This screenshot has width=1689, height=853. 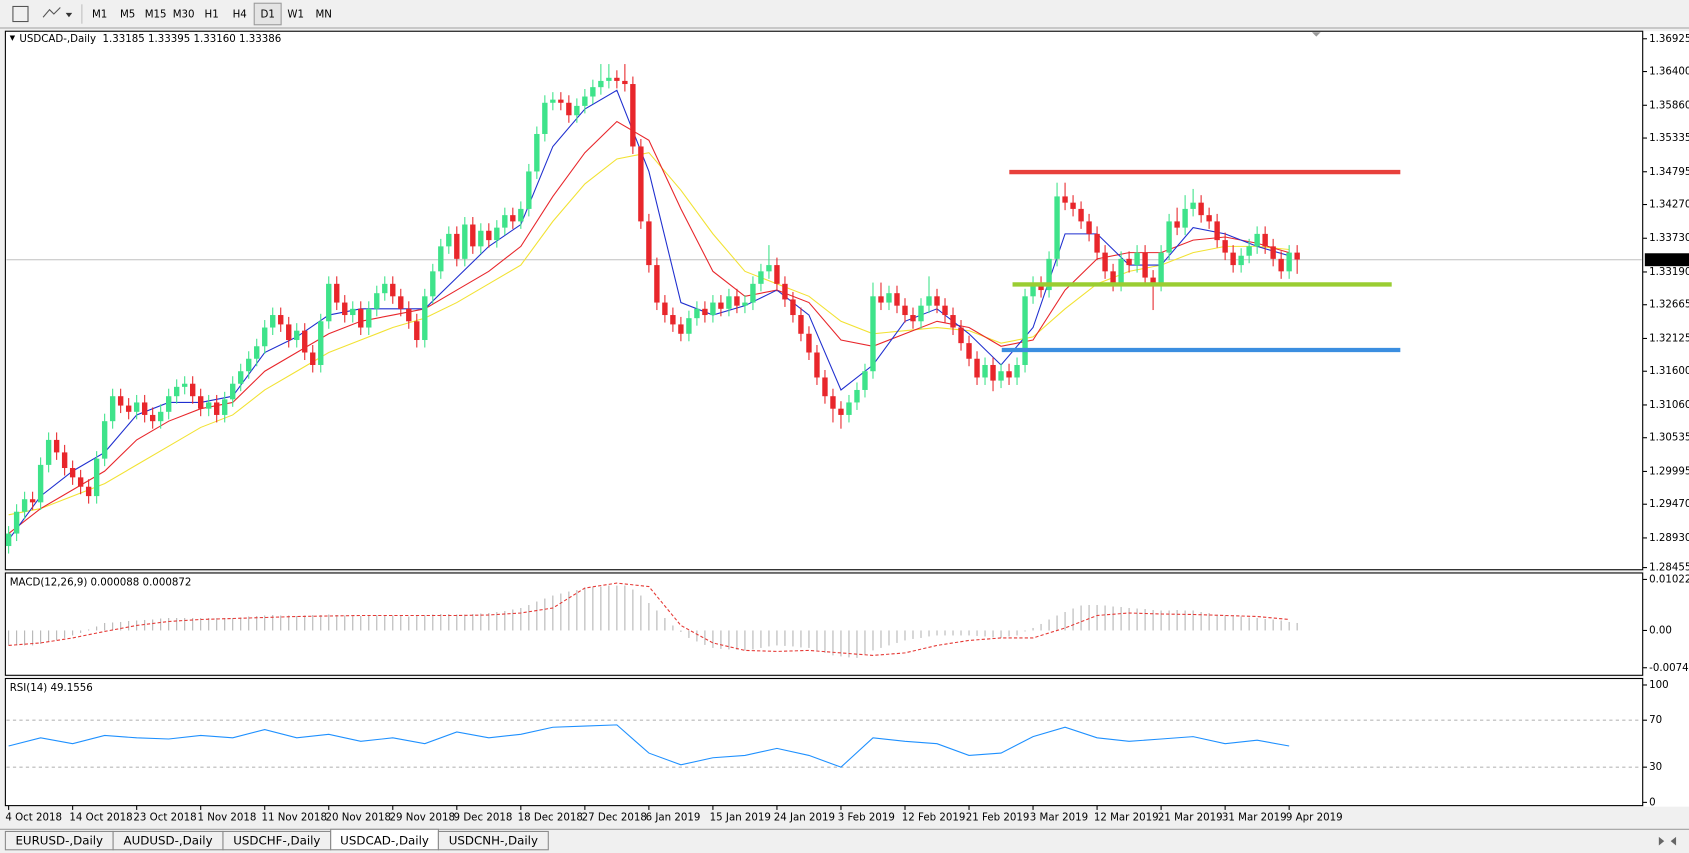 What do you see at coordinates (69, 15) in the screenshot?
I see `tool-dropdown` at bounding box center [69, 15].